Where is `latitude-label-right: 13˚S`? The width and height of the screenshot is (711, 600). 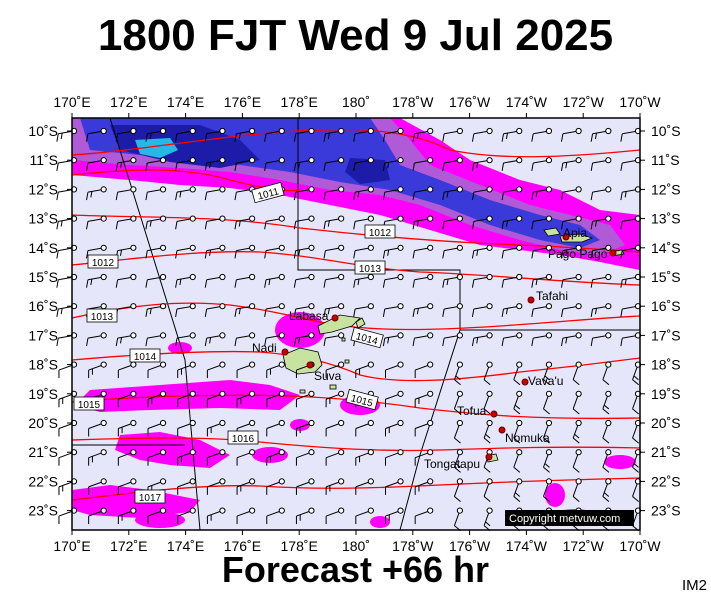
latitude-label-right: 13˚S is located at coordinates (666, 219).